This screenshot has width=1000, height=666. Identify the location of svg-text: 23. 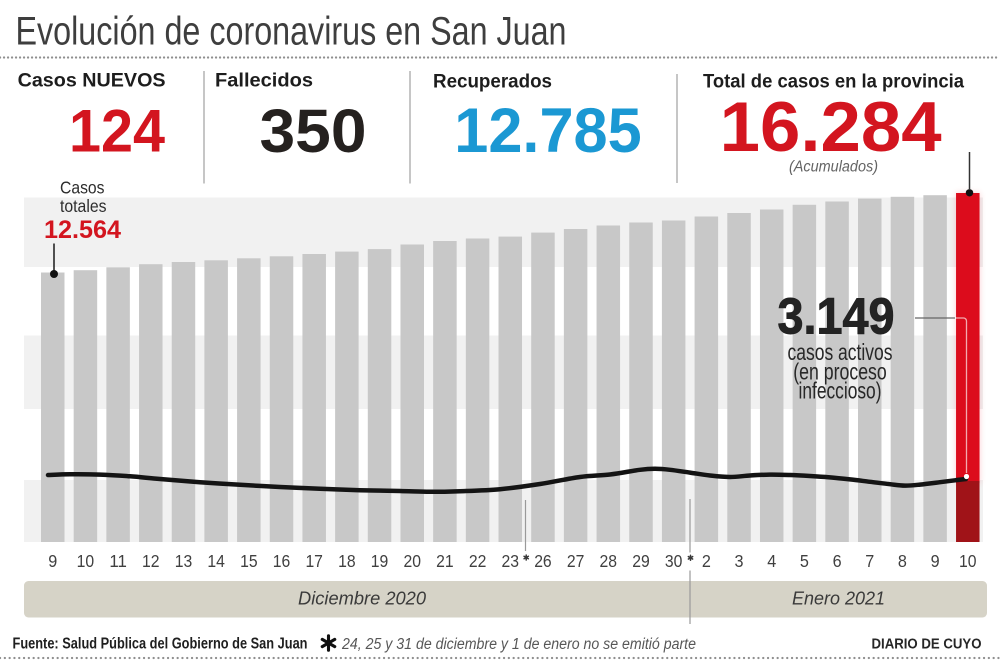
(511, 561).